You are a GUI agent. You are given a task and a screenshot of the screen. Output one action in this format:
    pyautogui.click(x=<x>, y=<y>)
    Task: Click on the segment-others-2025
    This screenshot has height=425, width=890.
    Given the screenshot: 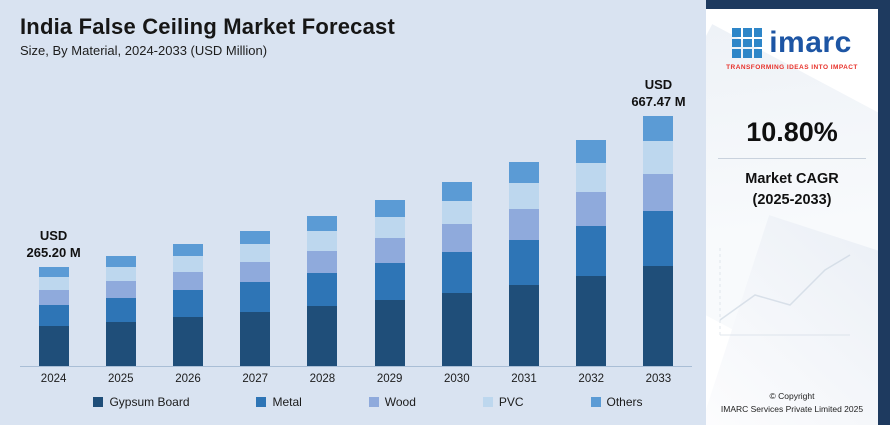 What is the action you would take?
    pyautogui.click(x=120, y=262)
    